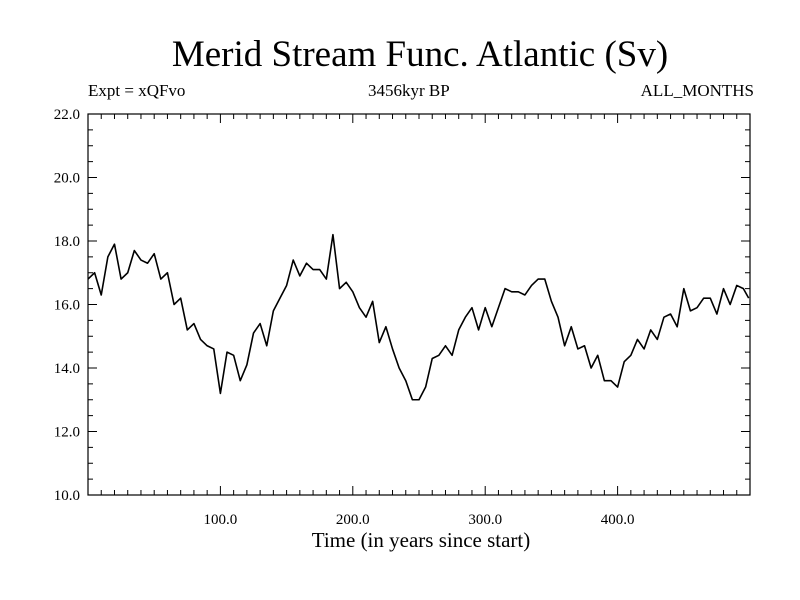 This screenshot has height=600, width=800. What do you see at coordinates (485, 520) in the screenshot?
I see `x-tick-label: 300.0` at bounding box center [485, 520].